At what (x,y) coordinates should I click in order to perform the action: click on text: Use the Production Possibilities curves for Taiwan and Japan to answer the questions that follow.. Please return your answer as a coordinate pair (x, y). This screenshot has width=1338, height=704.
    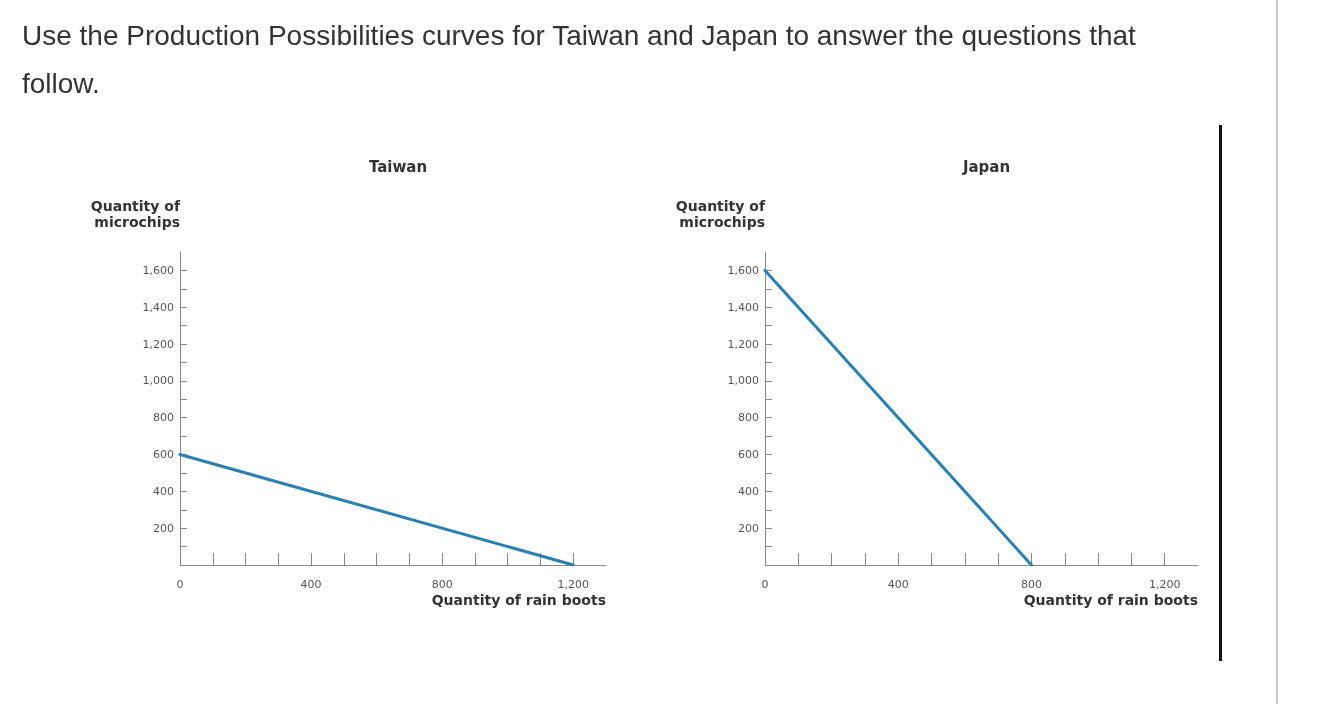
    Looking at the image, I should click on (579, 60).